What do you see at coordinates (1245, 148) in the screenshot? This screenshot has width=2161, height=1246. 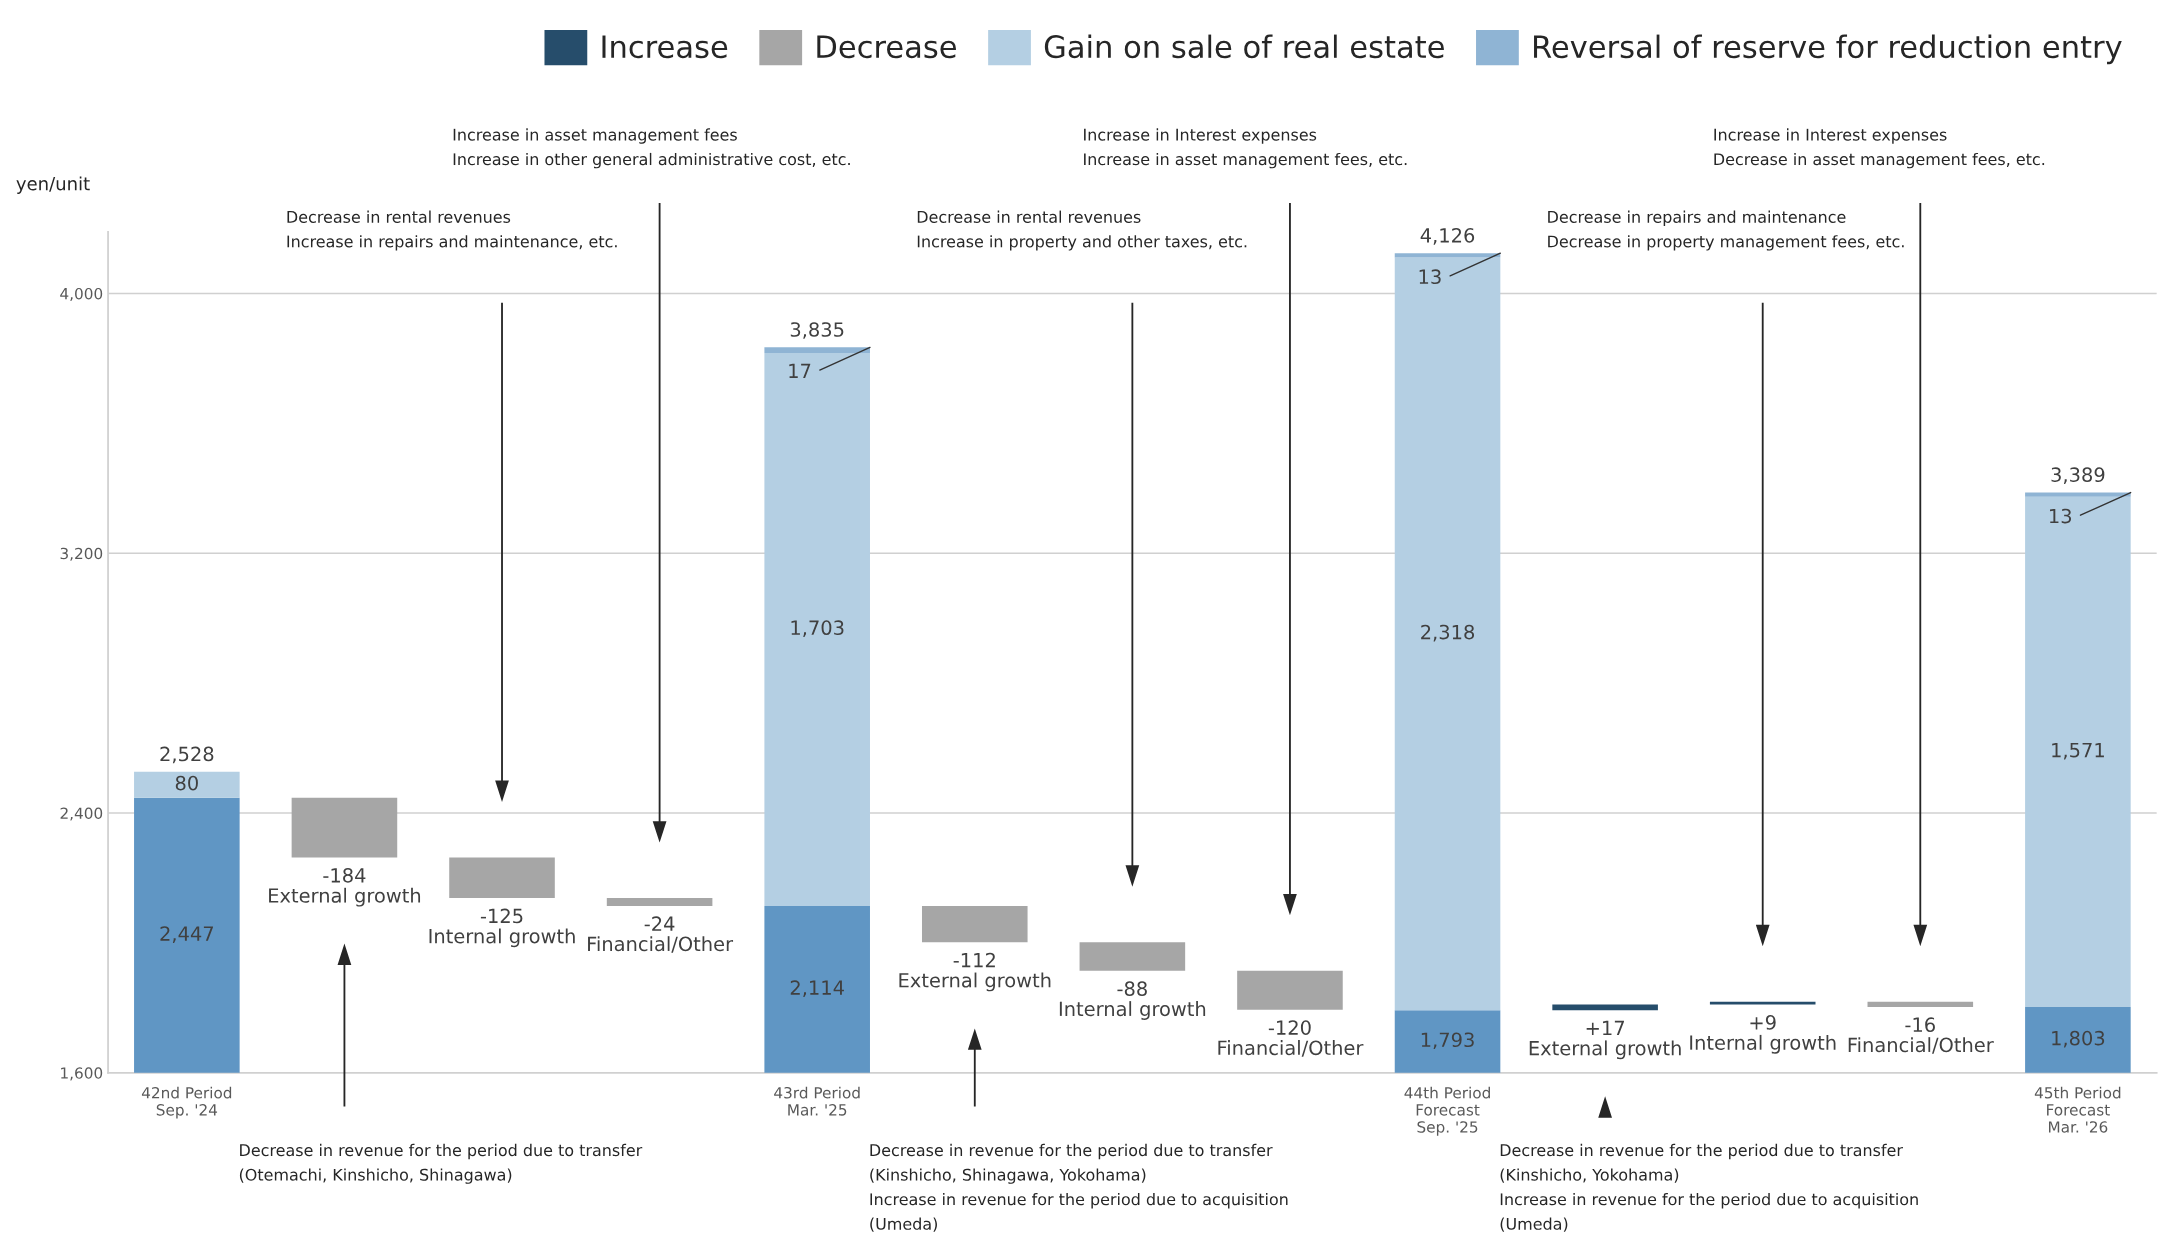 I see `text: Increase in Interest expenses Increase in asset management fees, etc.` at bounding box center [1245, 148].